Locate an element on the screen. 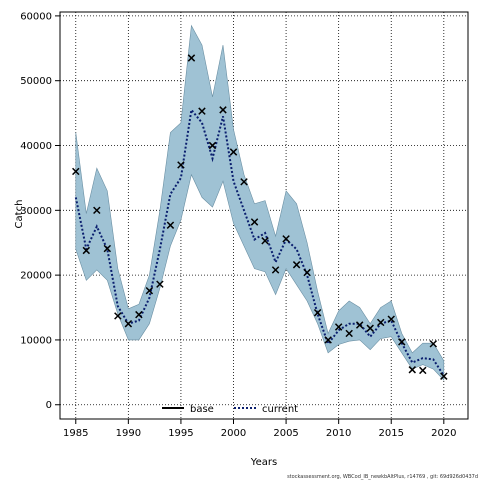 The height and width of the screenshot is (480, 480). x-tick-label: 1990 is located at coordinates (128, 433).